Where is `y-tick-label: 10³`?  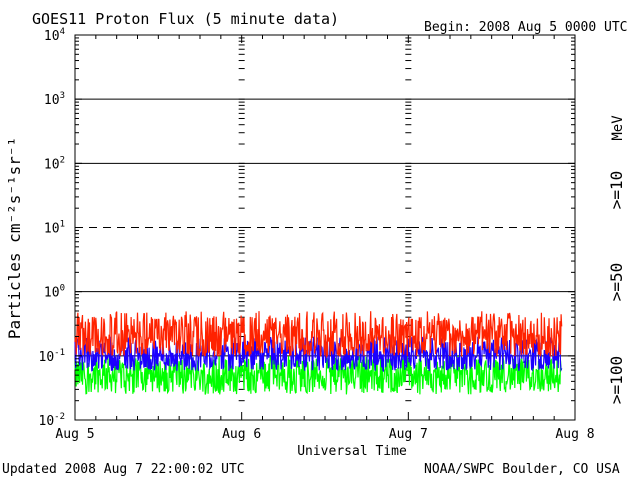 y-tick-label: 10³ is located at coordinates (54, 99).